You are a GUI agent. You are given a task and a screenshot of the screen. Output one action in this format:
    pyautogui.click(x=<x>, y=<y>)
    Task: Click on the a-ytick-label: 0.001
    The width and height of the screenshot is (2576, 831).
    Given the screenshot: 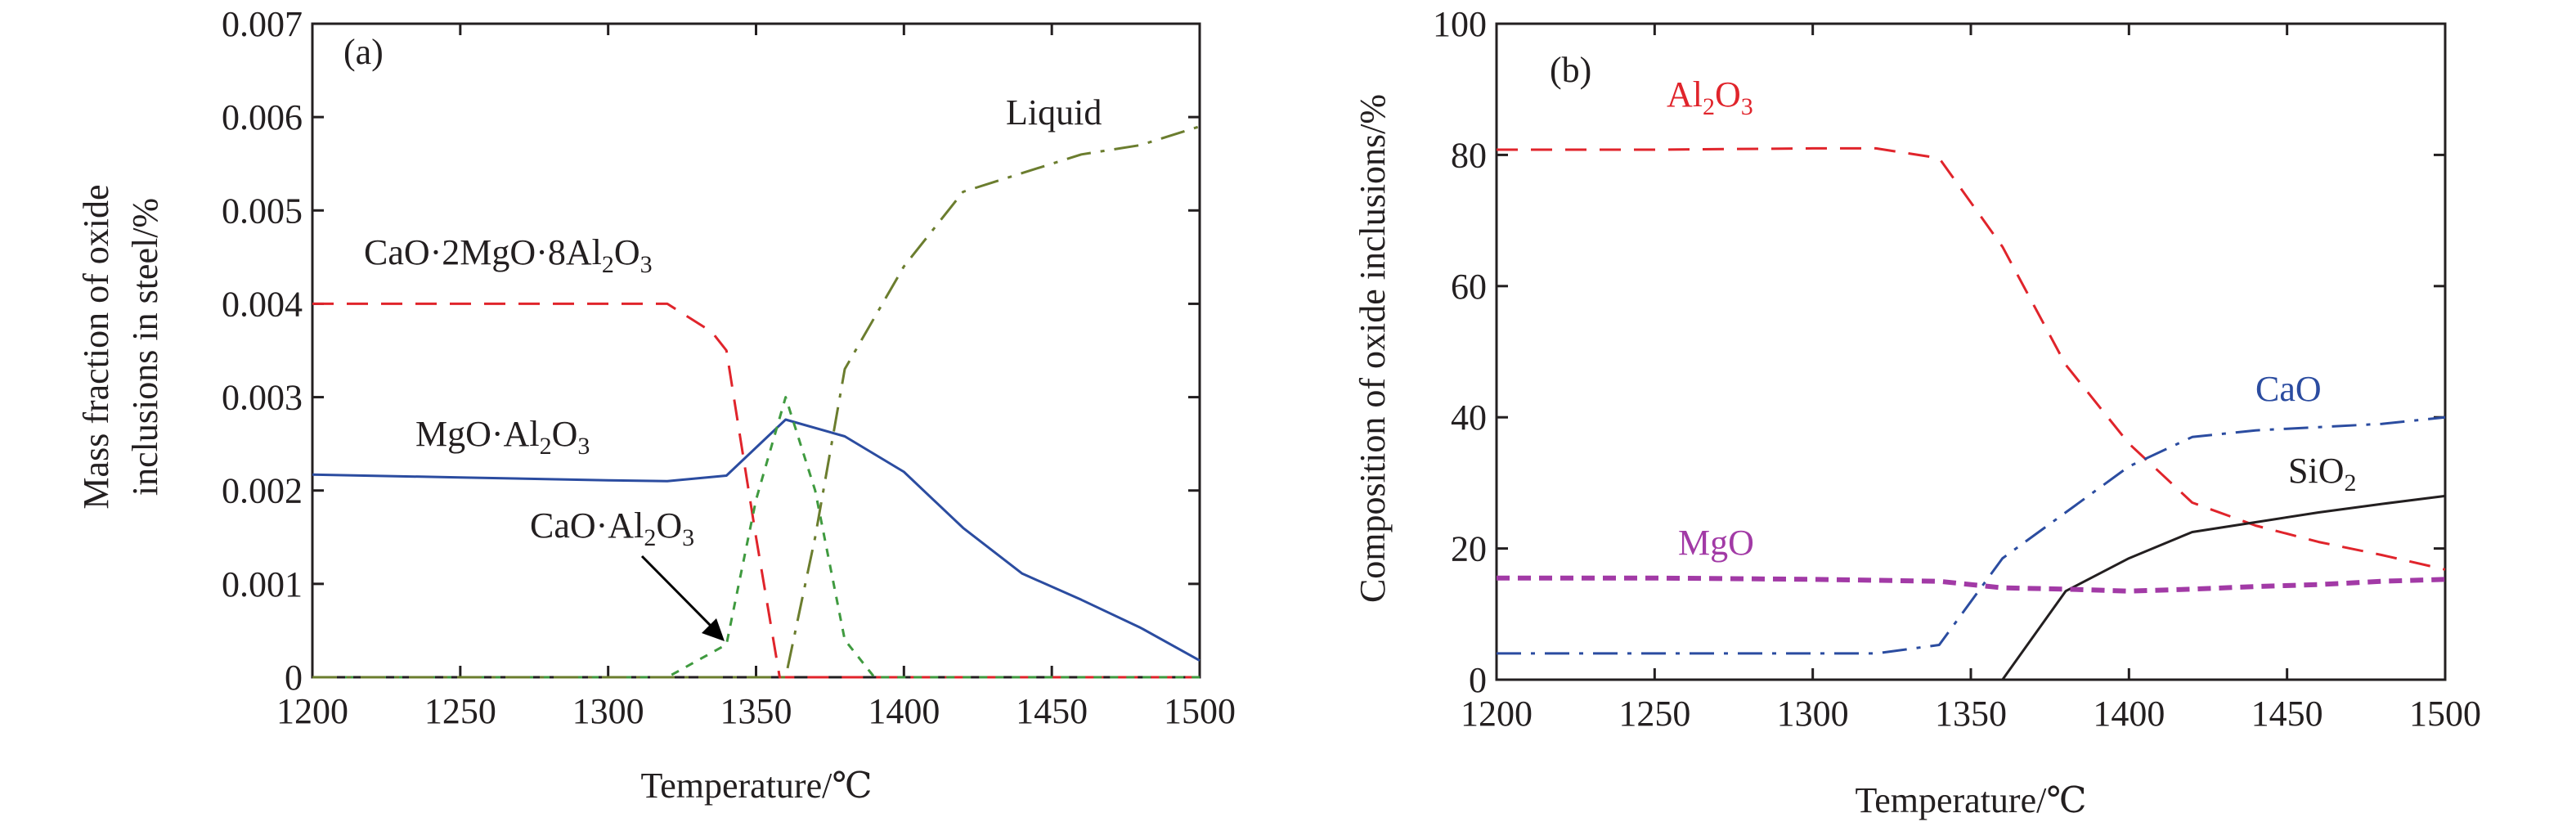 What is the action you would take?
    pyautogui.click(x=262, y=584)
    